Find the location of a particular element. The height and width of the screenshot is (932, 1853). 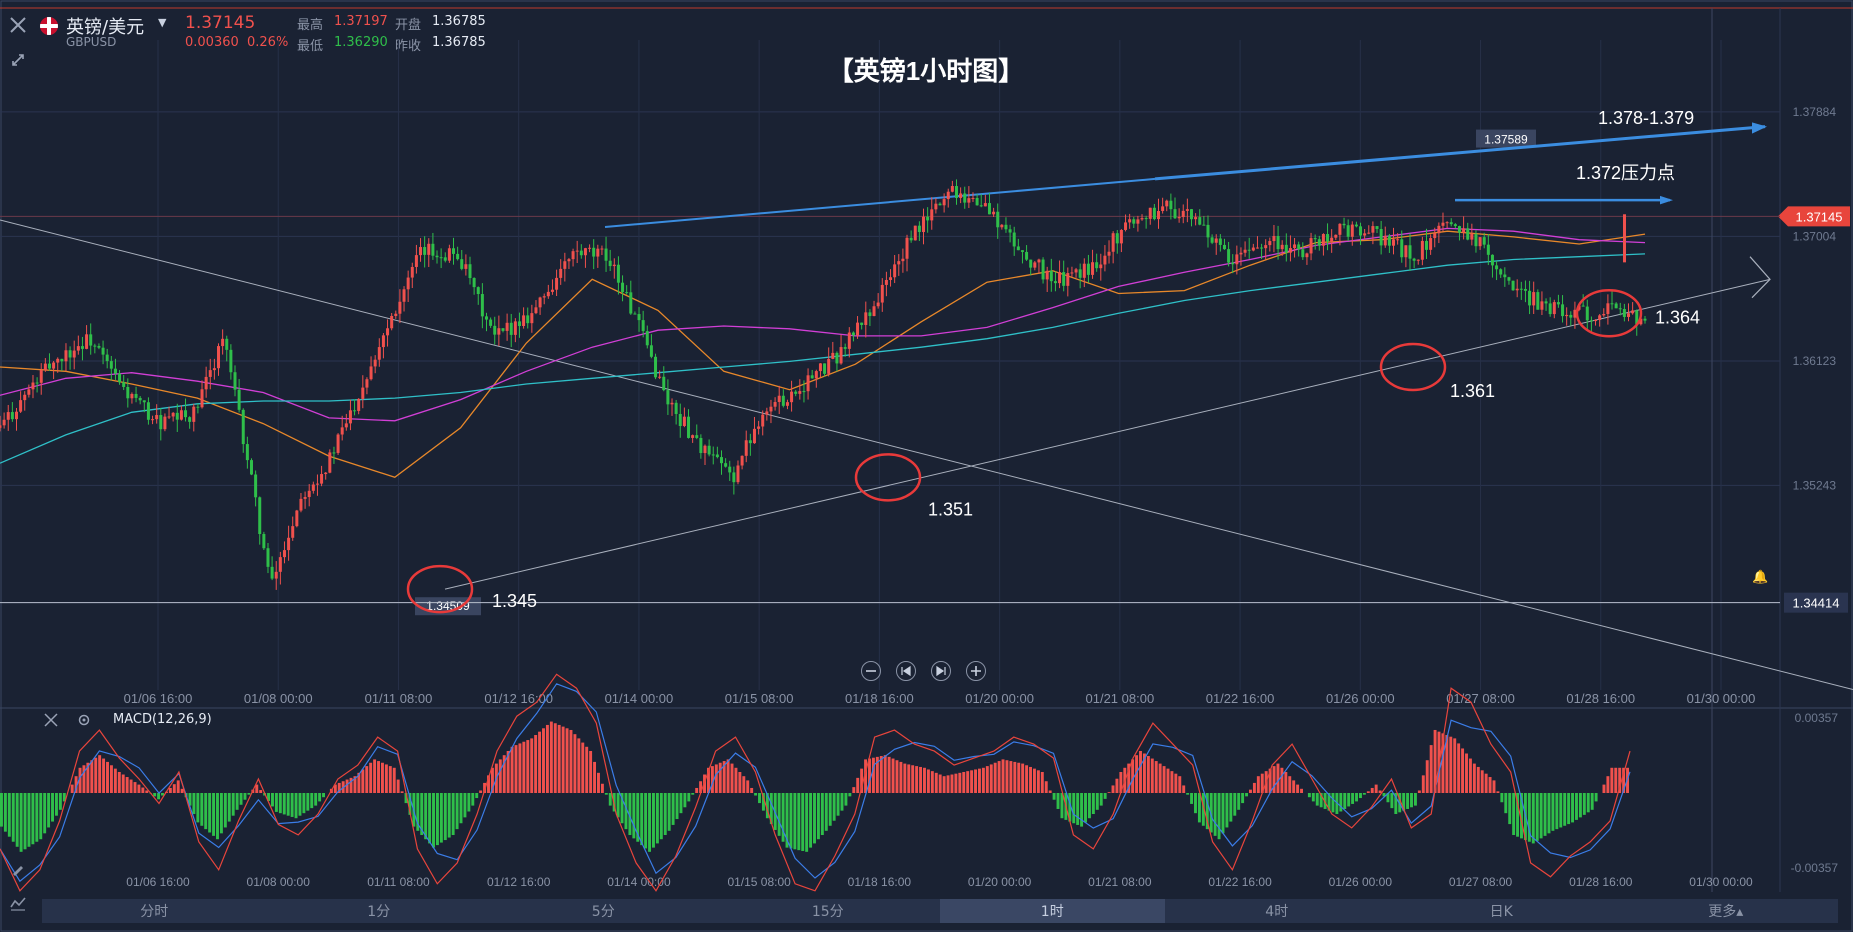

y-tick-label: 1.37884 is located at coordinates (1815, 112).